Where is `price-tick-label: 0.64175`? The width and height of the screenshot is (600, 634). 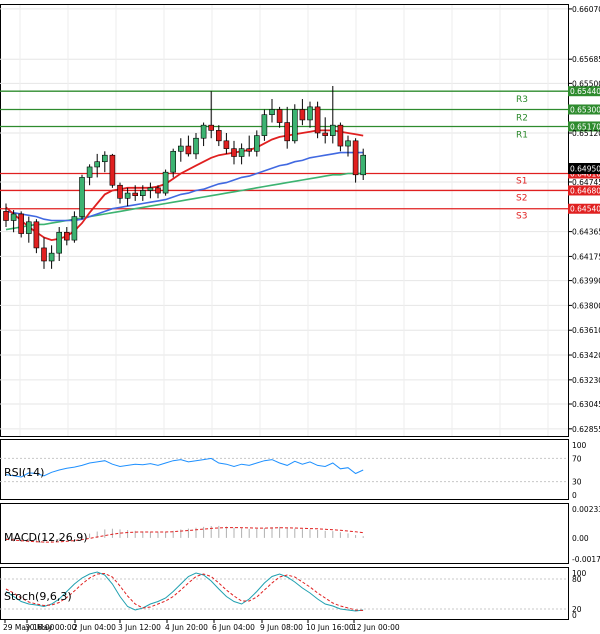
price-tick-label: 0.64175 is located at coordinates (586, 256).